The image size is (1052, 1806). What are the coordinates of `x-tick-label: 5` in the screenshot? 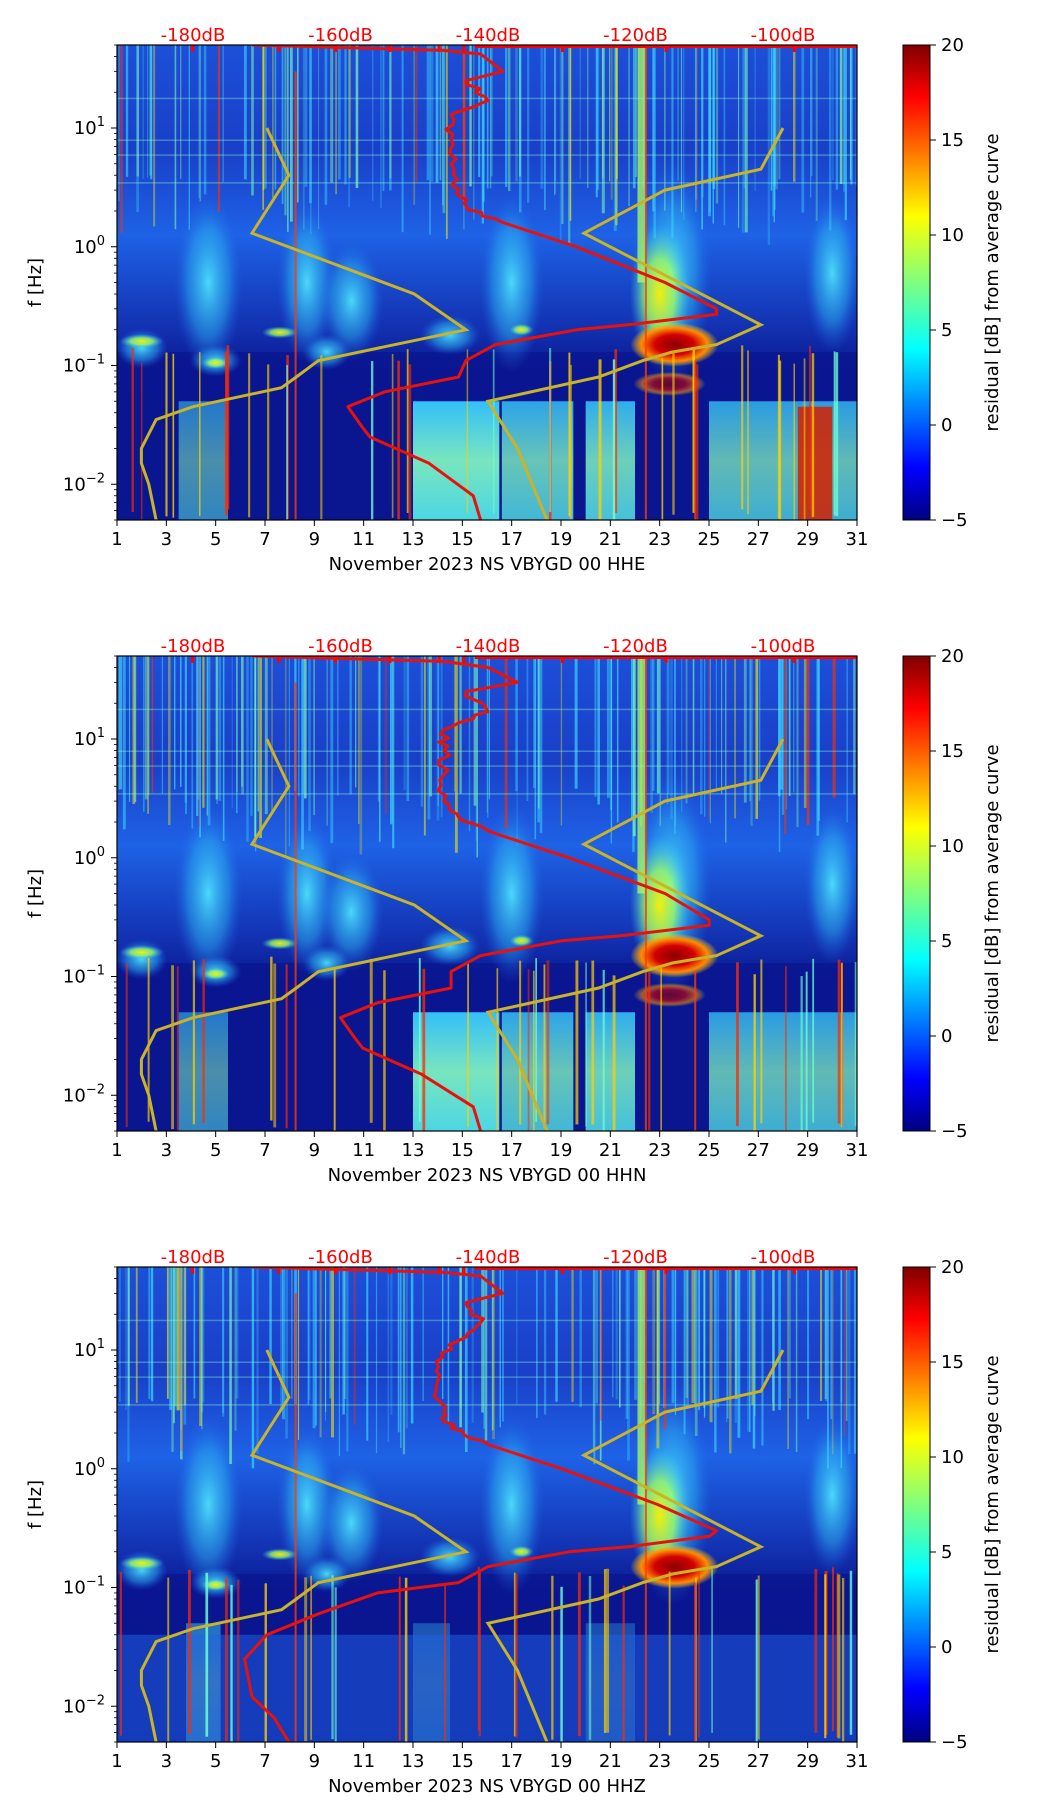 It's located at (215, 1761).